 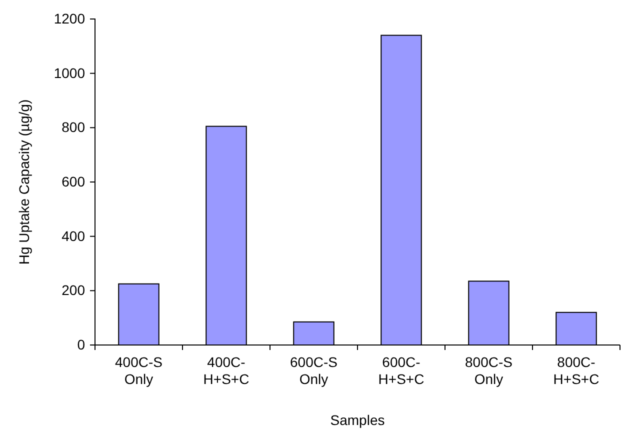 I want to click on x-tick-label: 800C-S Only, so click(x=488, y=370).